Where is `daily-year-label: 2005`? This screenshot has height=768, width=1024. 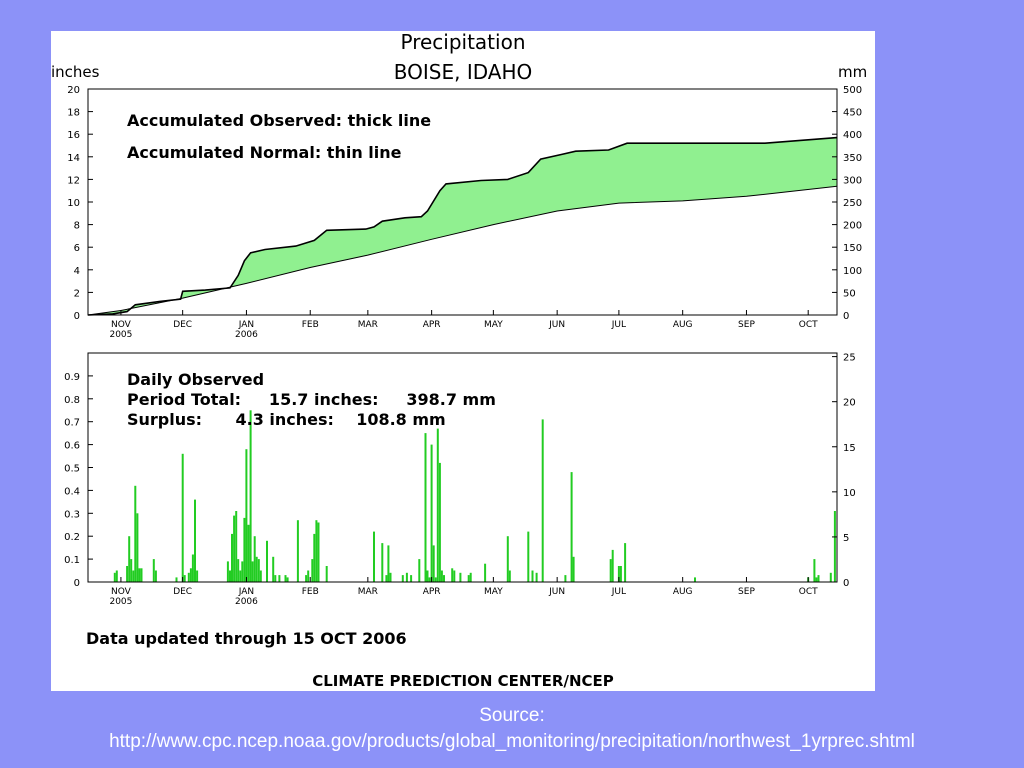 daily-year-label: 2005 is located at coordinates (120, 602).